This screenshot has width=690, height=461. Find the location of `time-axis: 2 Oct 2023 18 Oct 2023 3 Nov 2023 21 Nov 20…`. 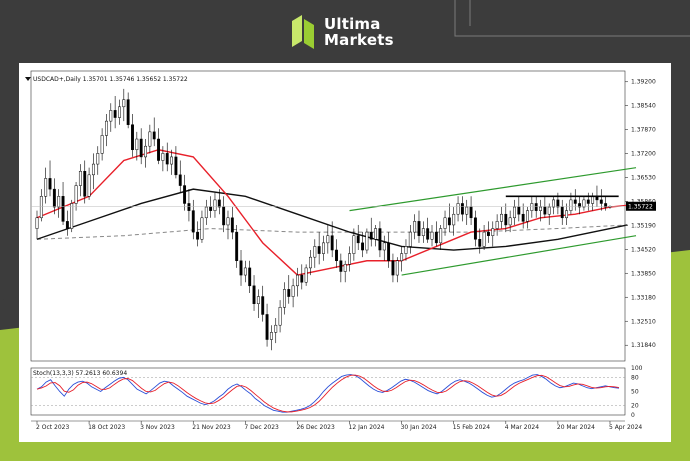

time-axis: 2 Oct 2023 18 Oct 2023 3 Nov 2023 21 Nov 20… is located at coordinates (339, 426).